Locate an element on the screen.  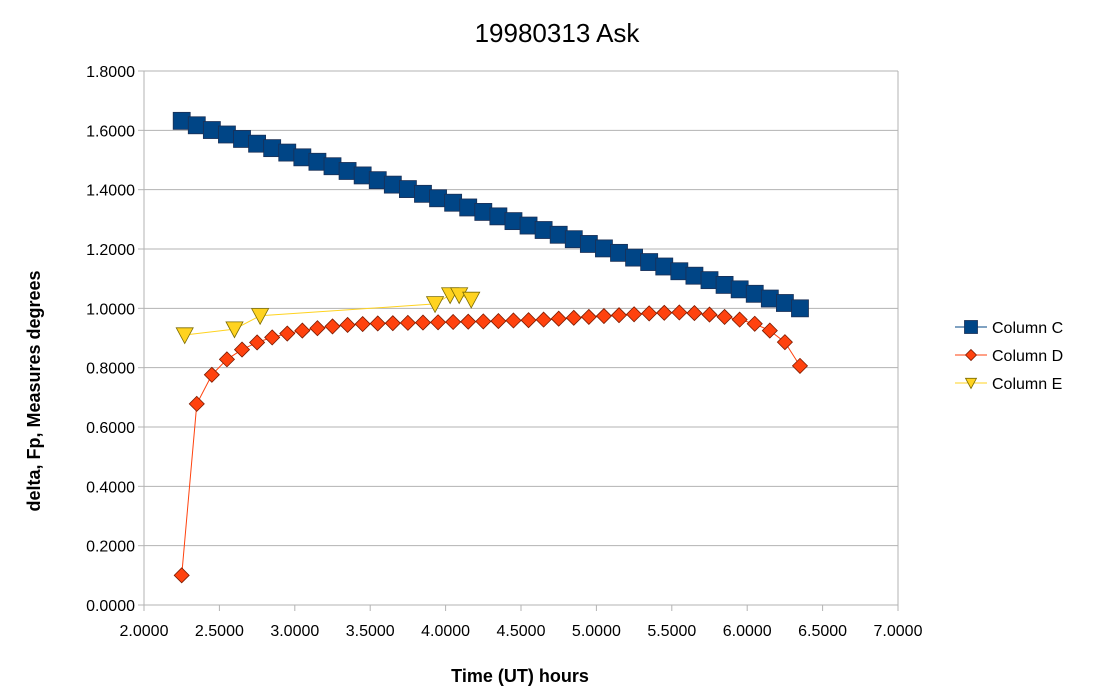
legend-entry-column-e: Column E is located at coordinates (1008, 384).